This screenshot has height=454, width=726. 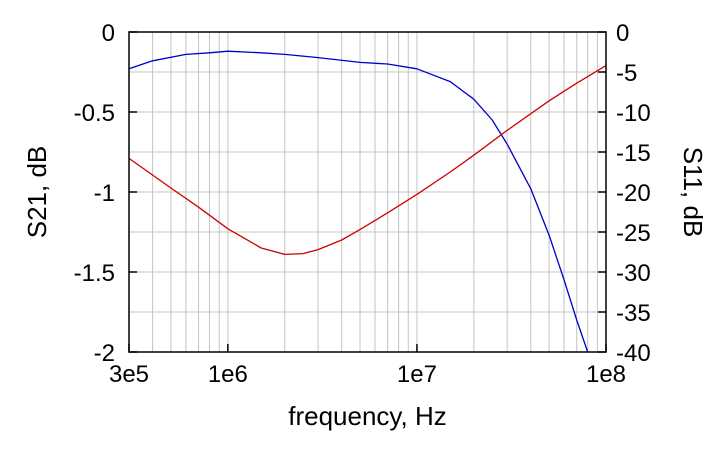 What do you see at coordinates (228, 374) in the screenshot?
I see `x-tick-label: 1e6` at bounding box center [228, 374].